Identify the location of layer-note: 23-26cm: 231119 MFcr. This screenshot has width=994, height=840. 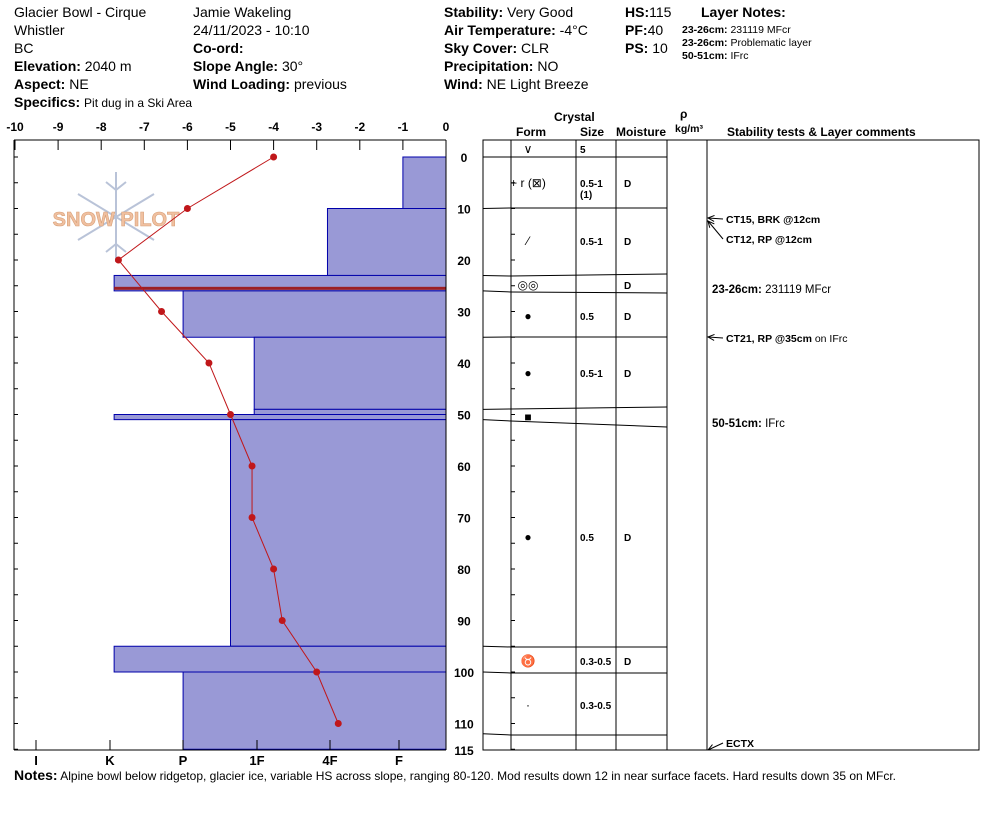
(736, 30).